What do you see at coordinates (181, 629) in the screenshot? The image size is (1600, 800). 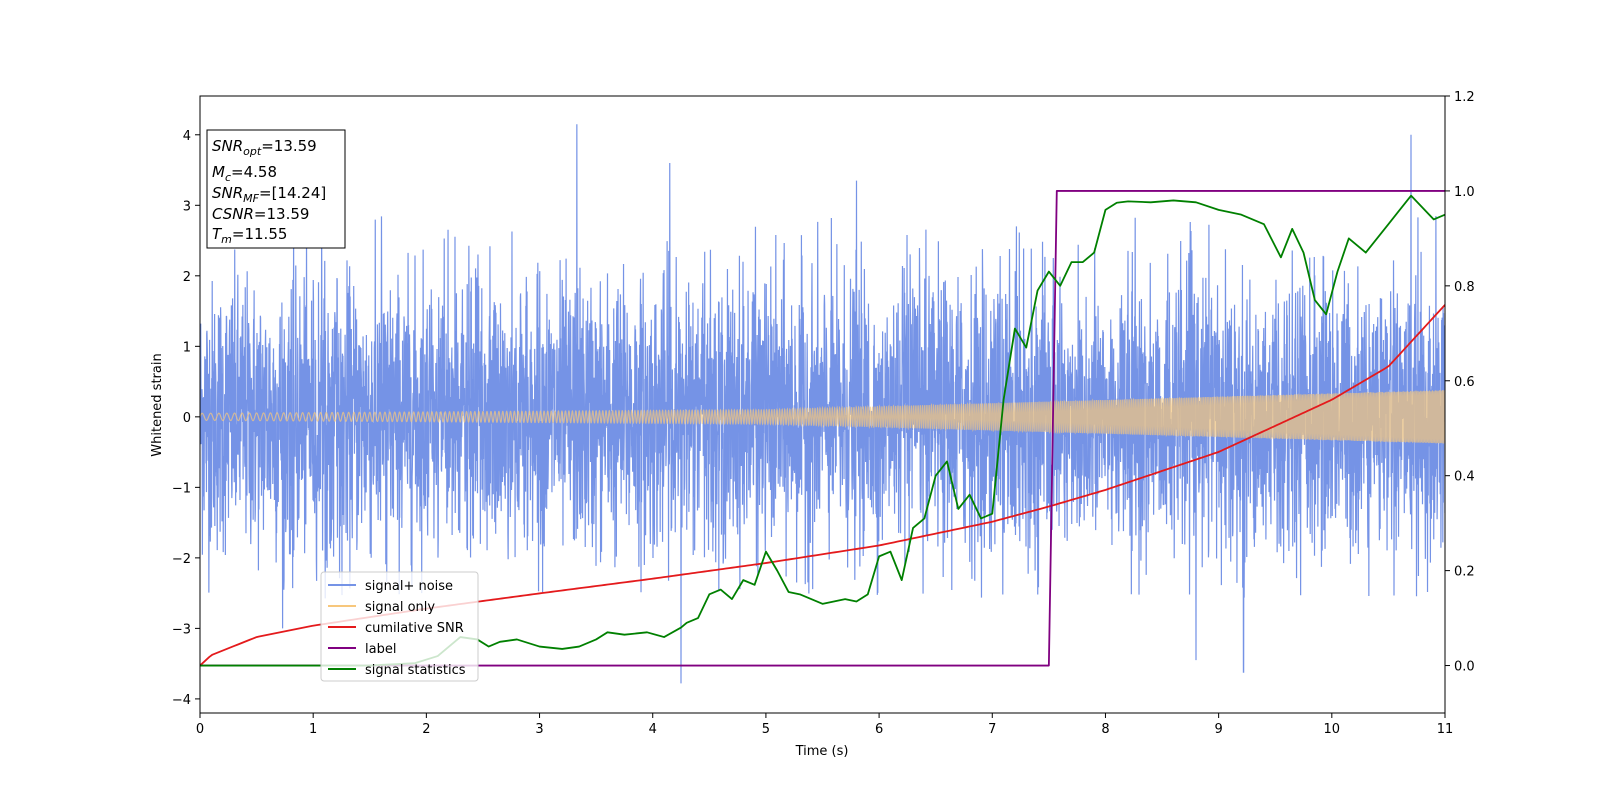 I see `y-tick-label: −3` at bounding box center [181, 629].